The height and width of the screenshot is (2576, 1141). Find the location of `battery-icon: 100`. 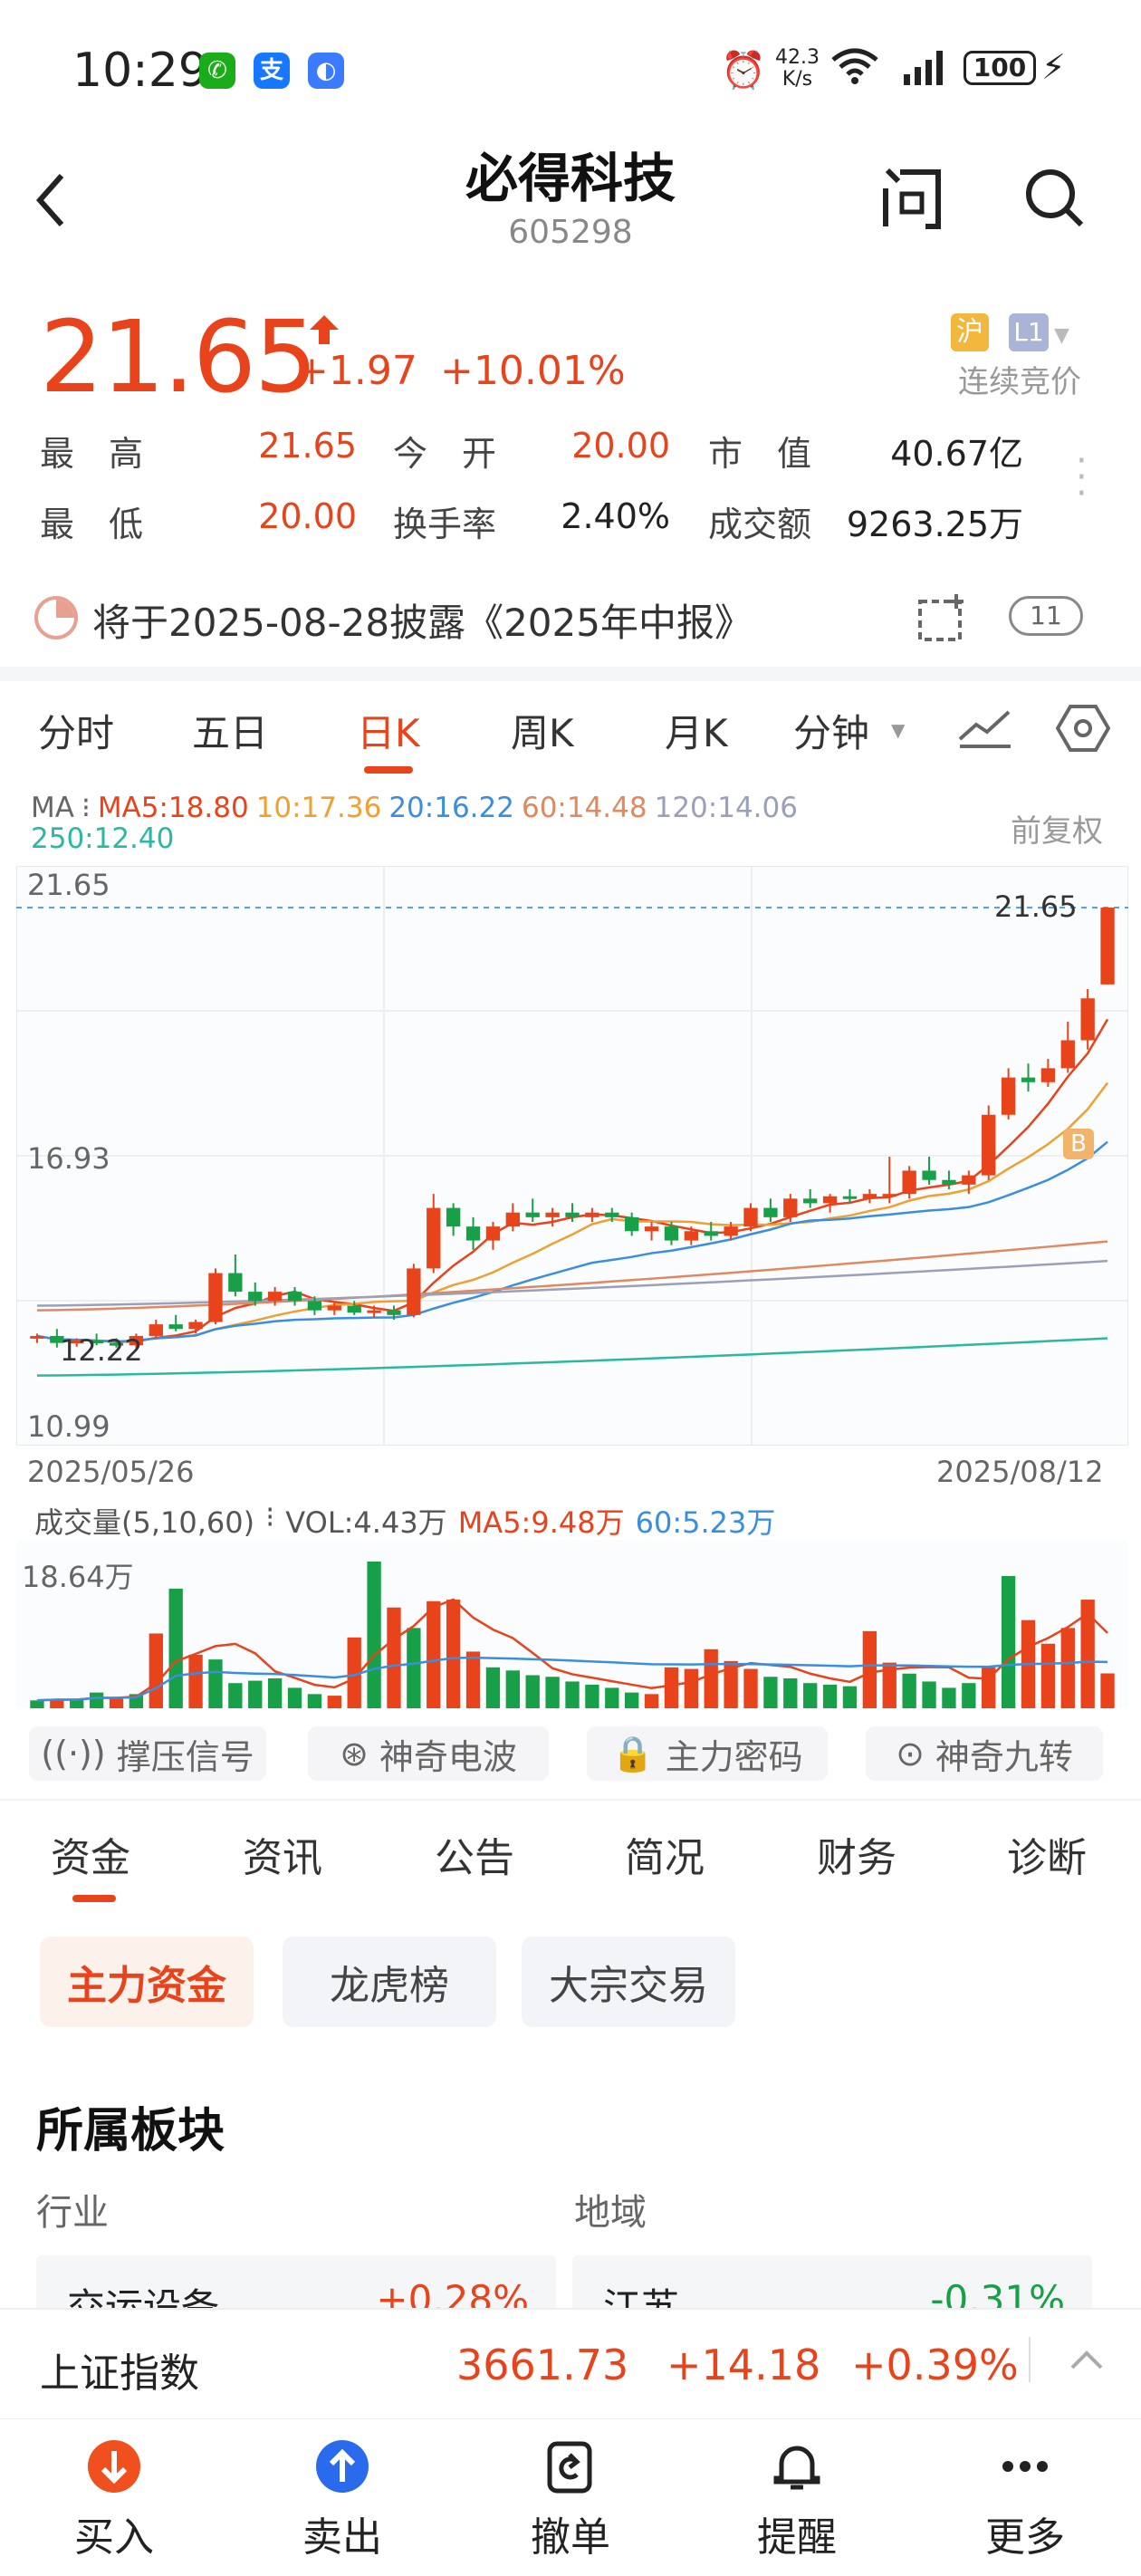

battery-icon: 100 is located at coordinates (1000, 68).